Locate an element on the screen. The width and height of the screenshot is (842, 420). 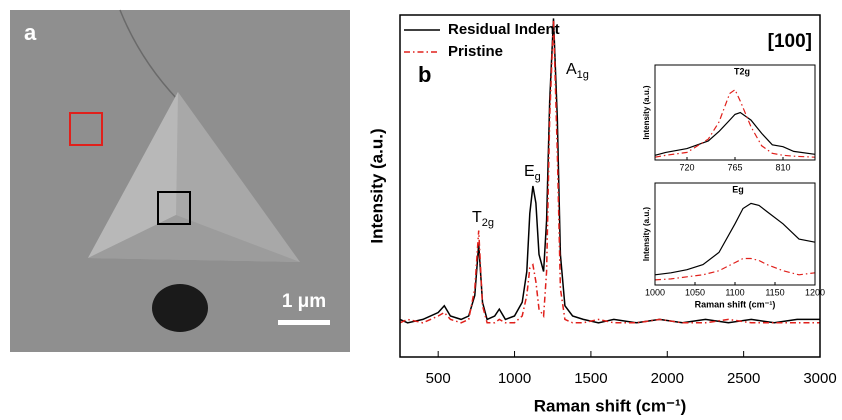
peak-label-sub: 1g is located at coordinates (583, 75).